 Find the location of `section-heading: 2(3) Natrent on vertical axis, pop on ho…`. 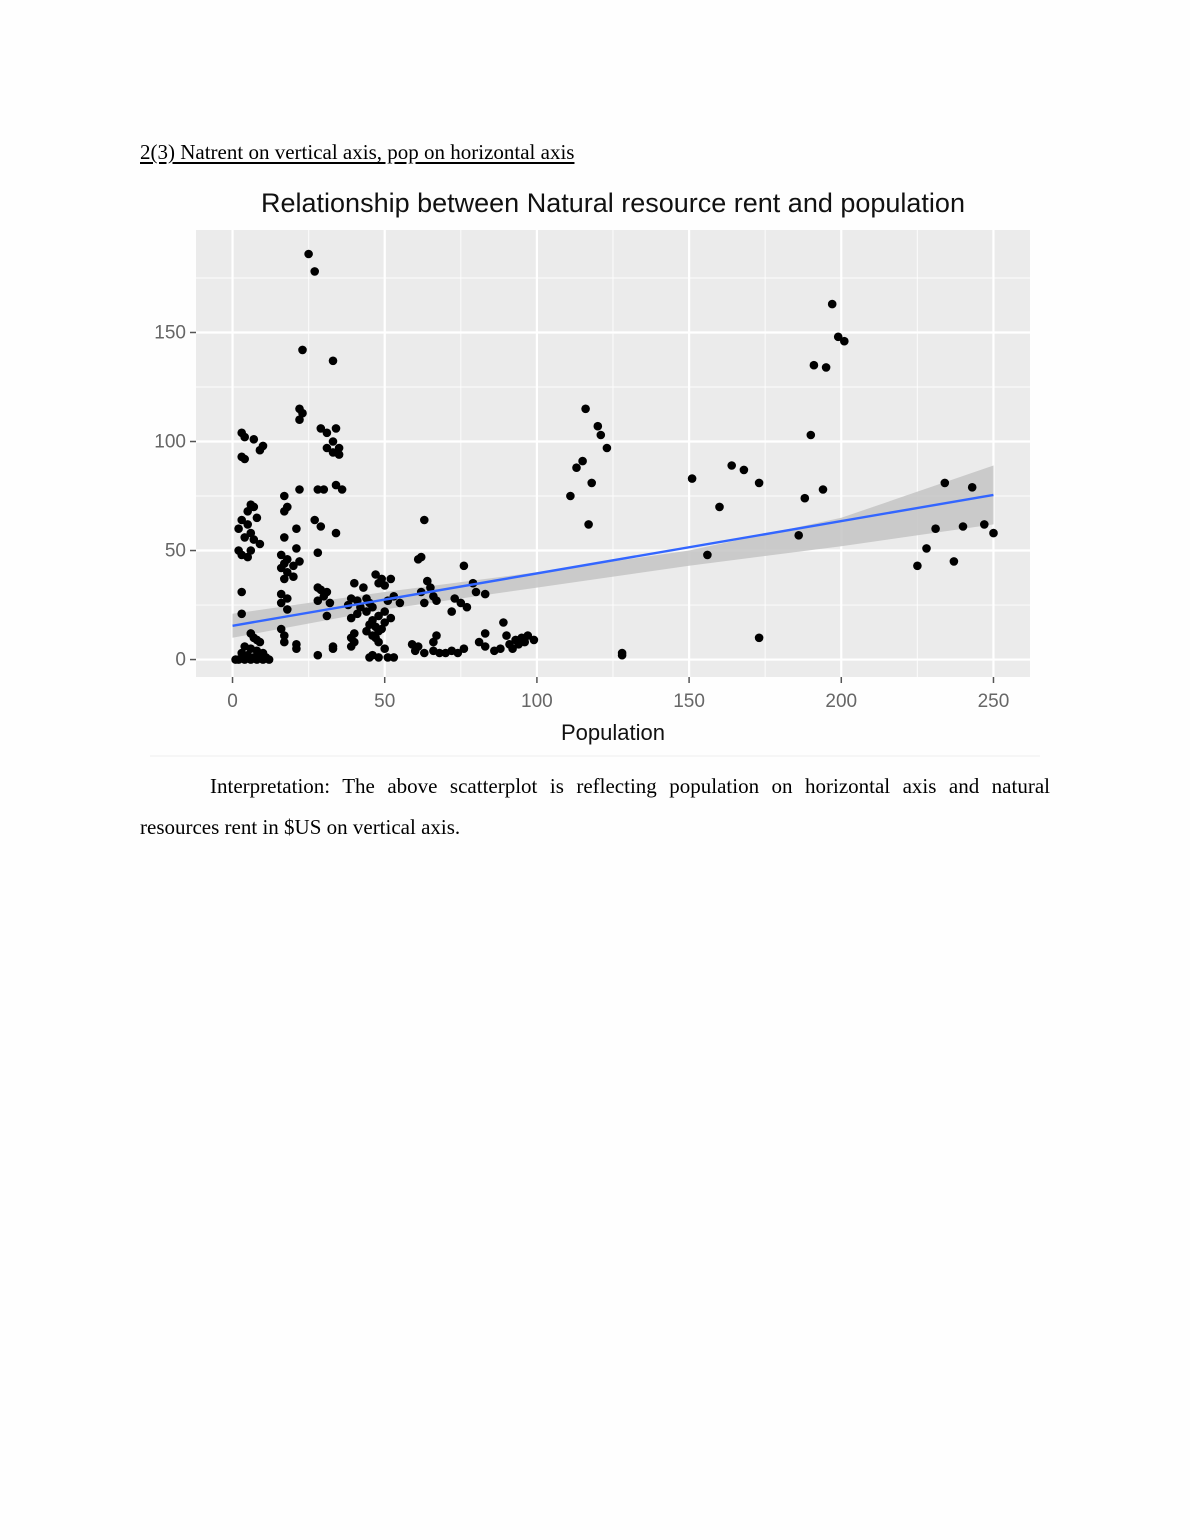

section-heading: 2(3) Natrent on vertical axis, pop on ho… is located at coordinates (357, 152).